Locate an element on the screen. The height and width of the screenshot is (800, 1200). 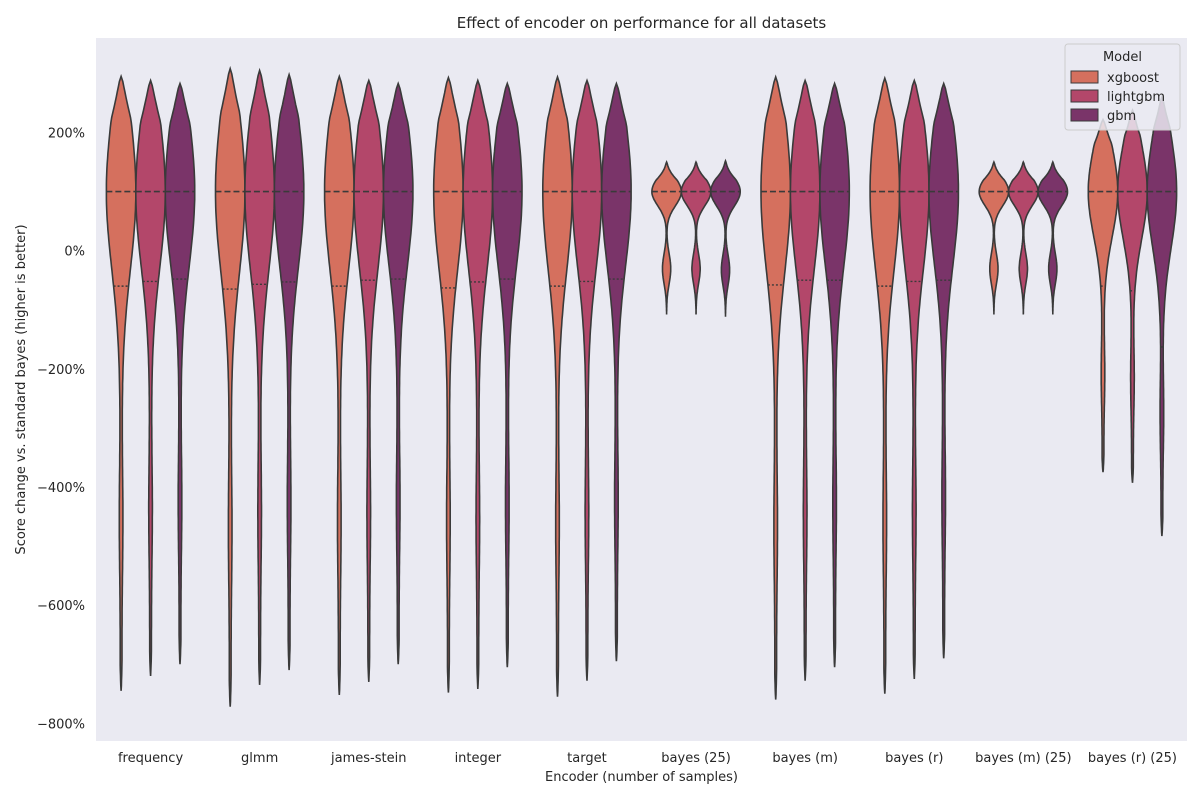
x-tick-label: glmm is located at coordinates (259, 758).